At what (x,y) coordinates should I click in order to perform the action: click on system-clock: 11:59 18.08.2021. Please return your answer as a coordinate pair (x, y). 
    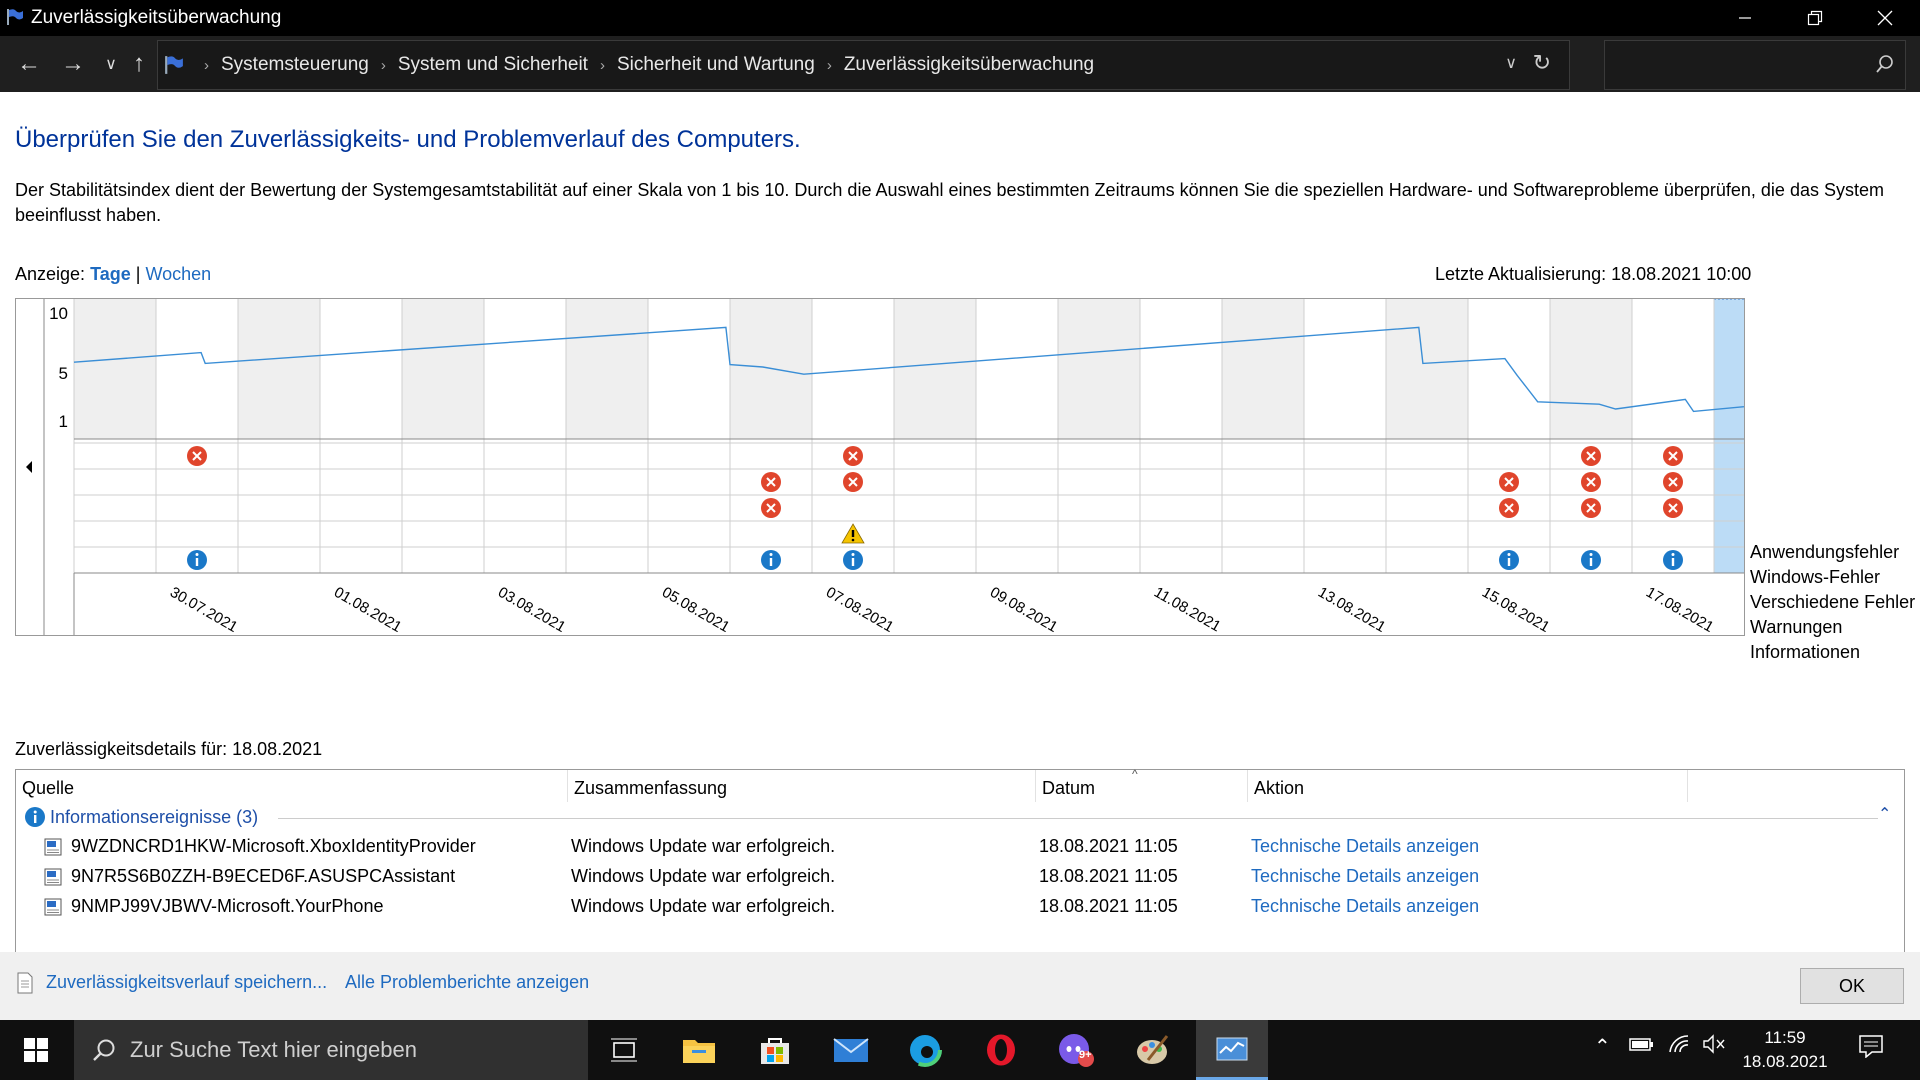
    Looking at the image, I should click on (1785, 1050).